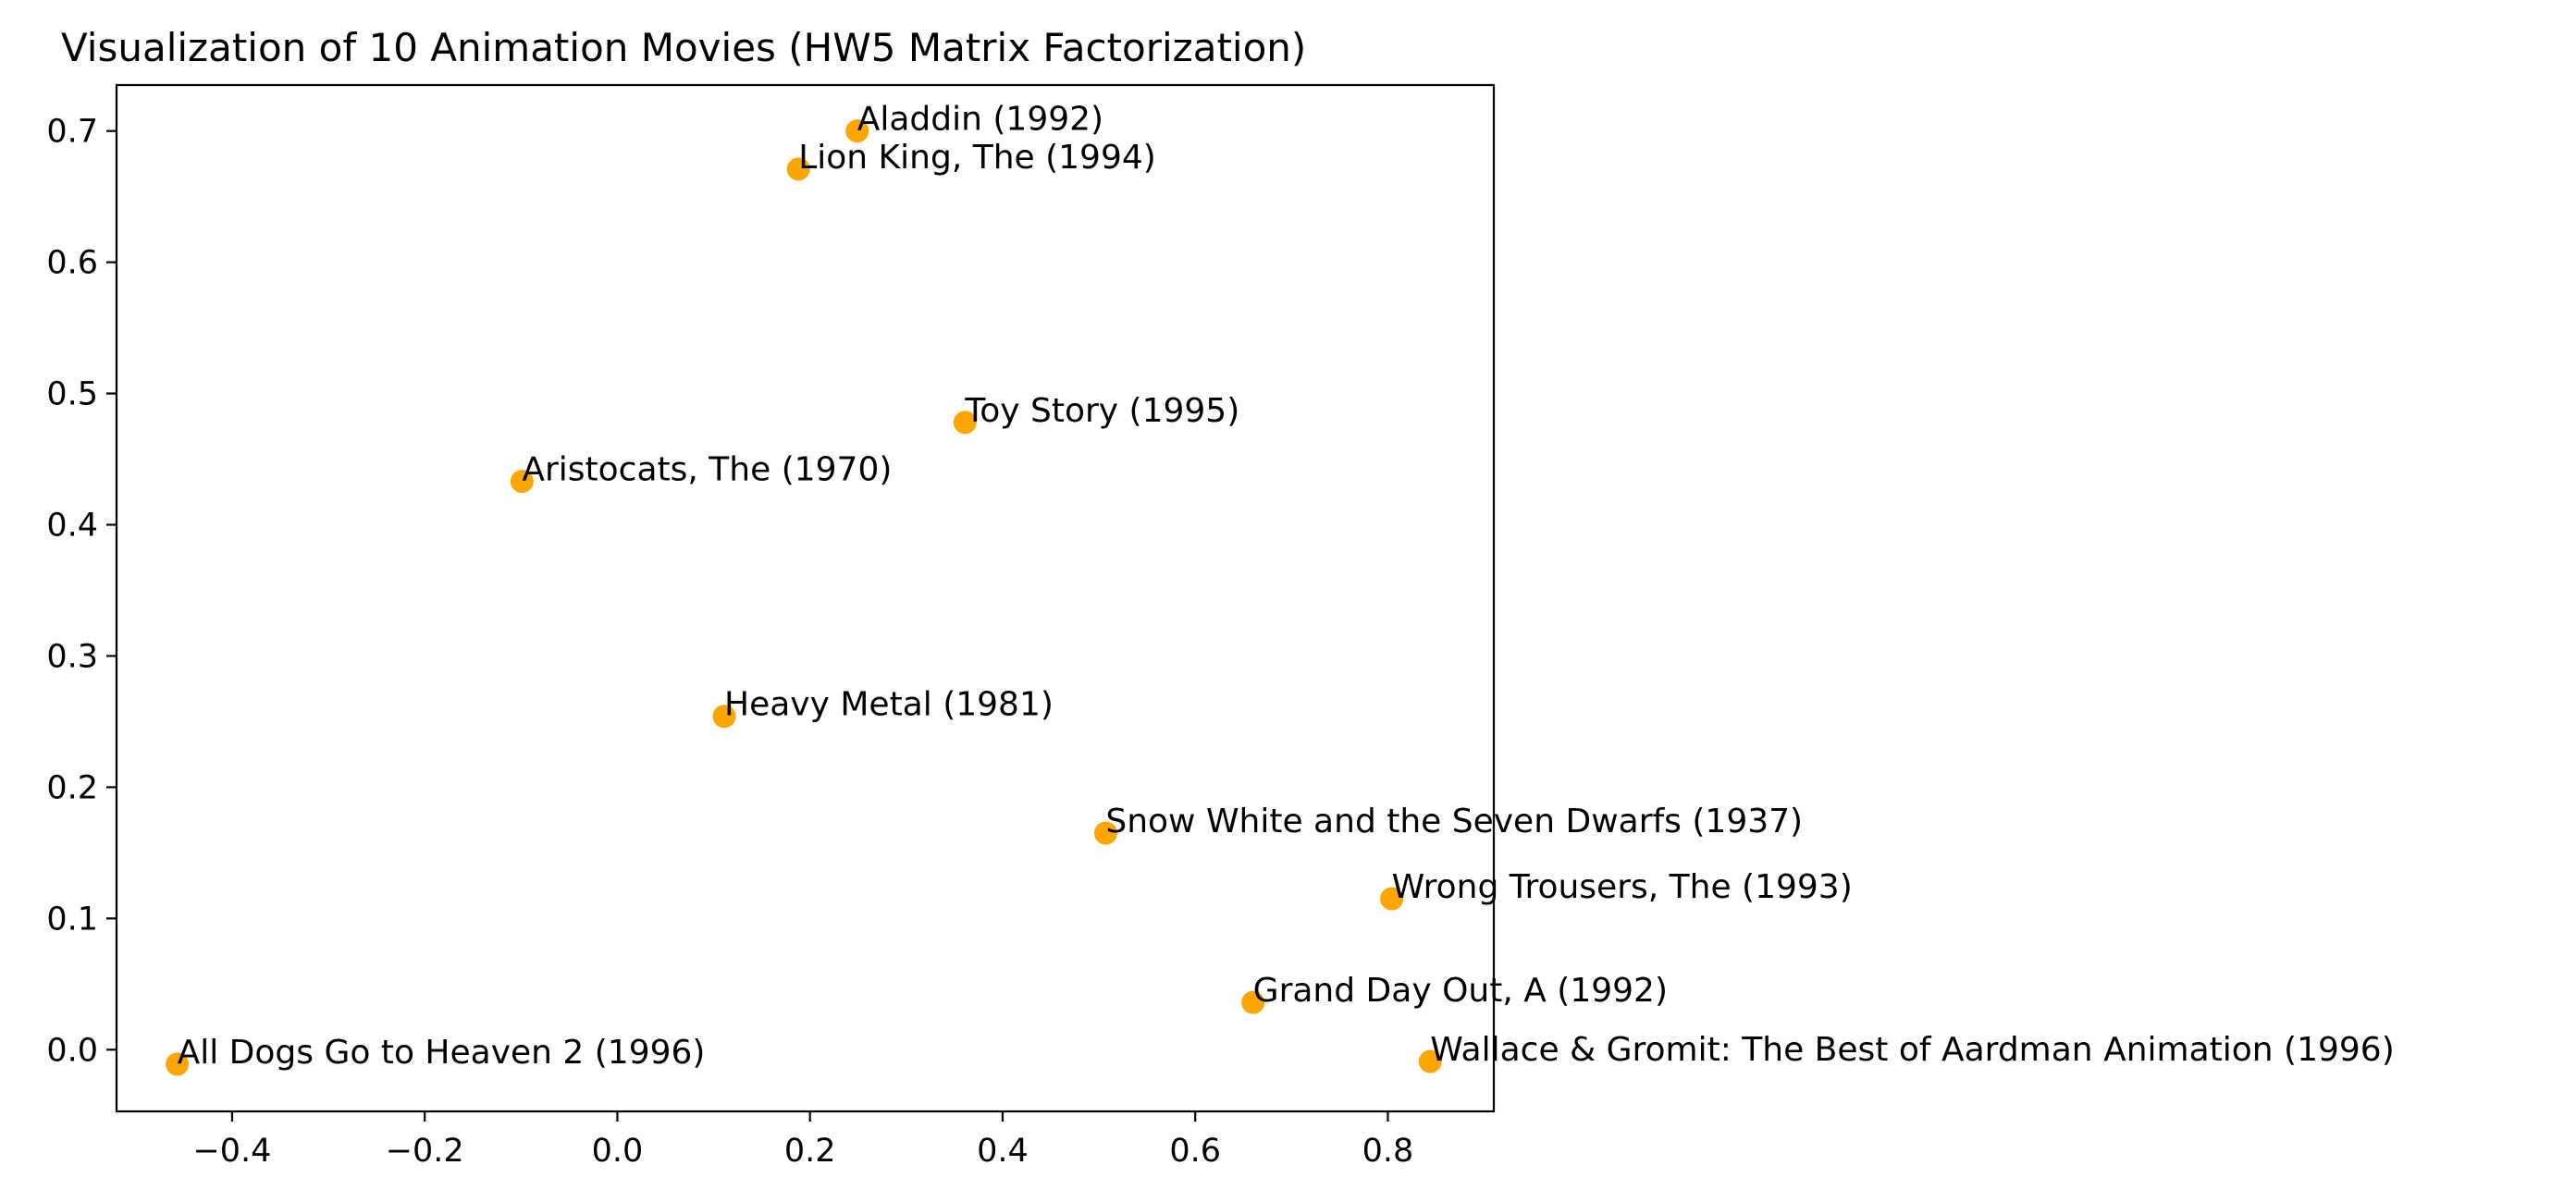 This screenshot has height=1202, width=2576. What do you see at coordinates (1003, 1151) in the screenshot?
I see `x-tick-label: 0.4` at bounding box center [1003, 1151].